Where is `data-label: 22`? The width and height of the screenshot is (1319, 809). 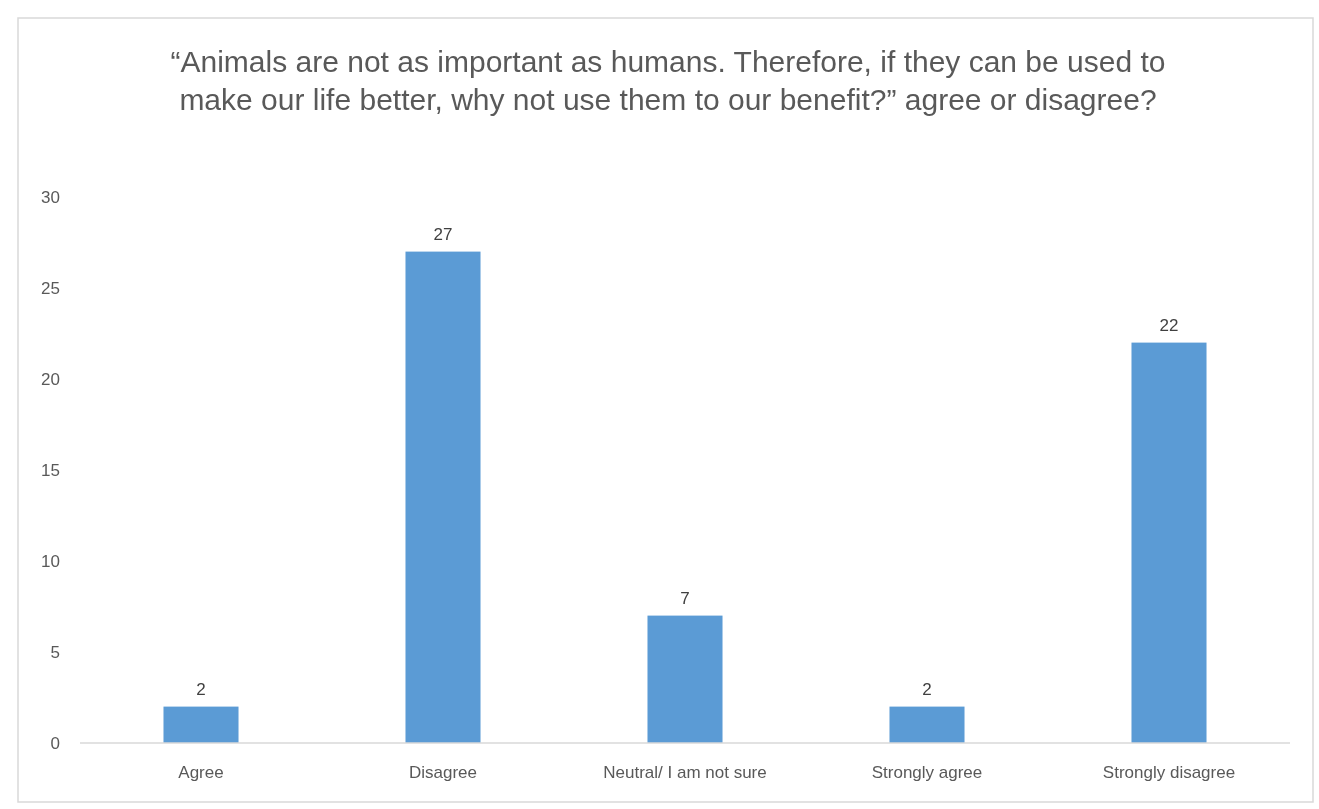 data-label: 22 is located at coordinates (1169, 325).